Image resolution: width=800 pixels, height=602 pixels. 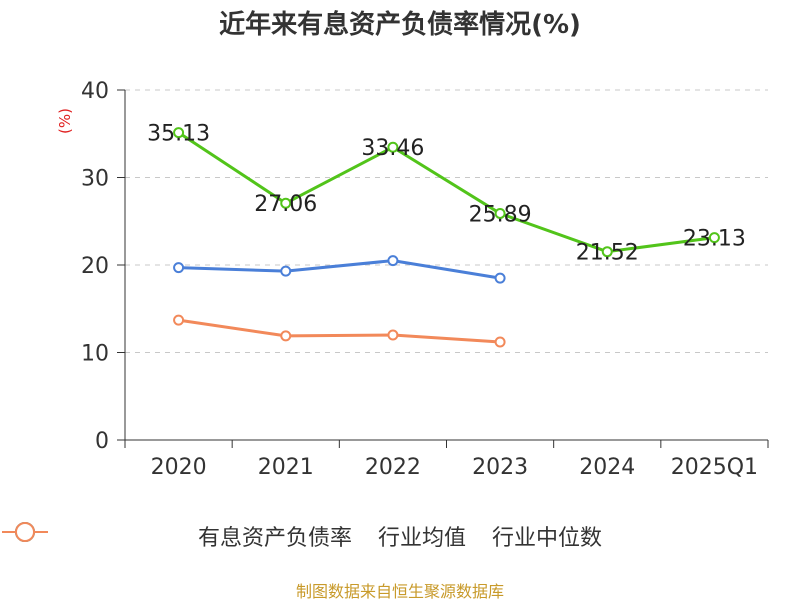 What do you see at coordinates (421, 538) in the screenshot?
I see `legend-label-2: 行业均值` at bounding box center [421, 538].